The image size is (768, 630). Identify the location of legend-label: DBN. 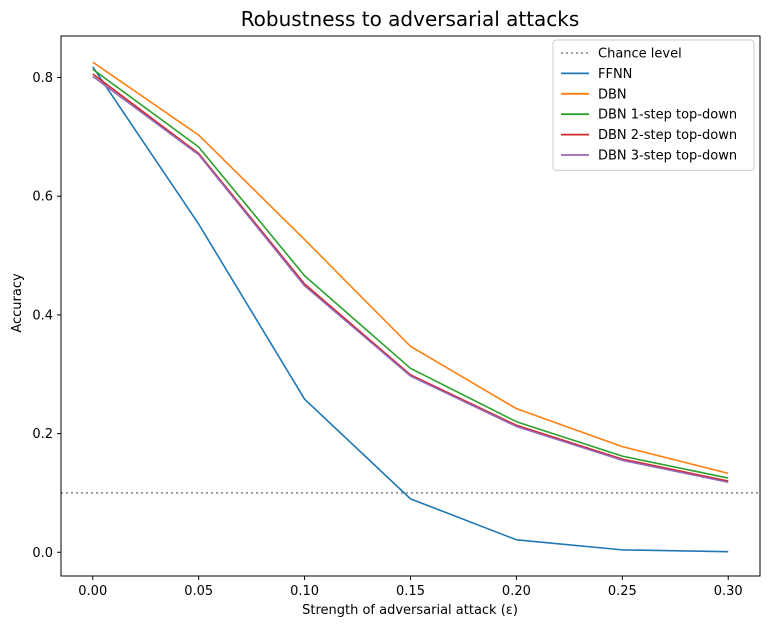
(612, 94).